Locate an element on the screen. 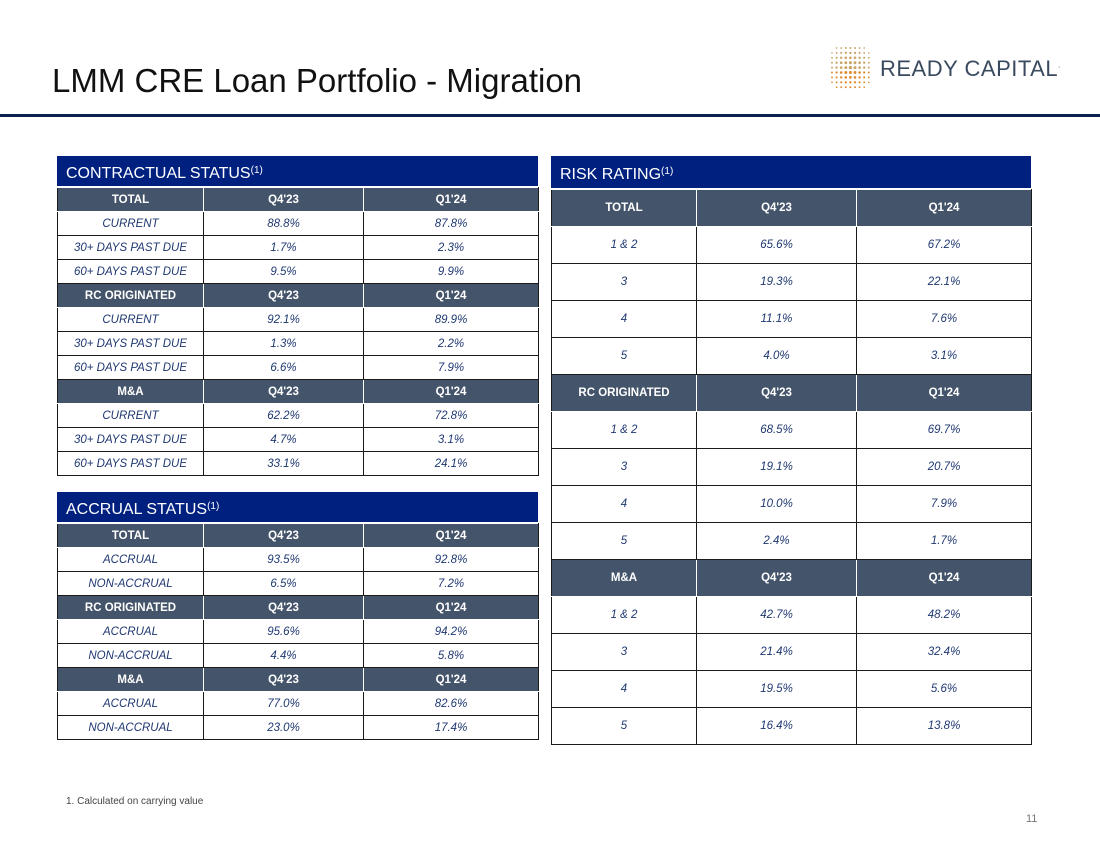 The width and height of the screenshot is (1100, 849). value-q1-24: 1.7% is located at coordinates (944, 541).